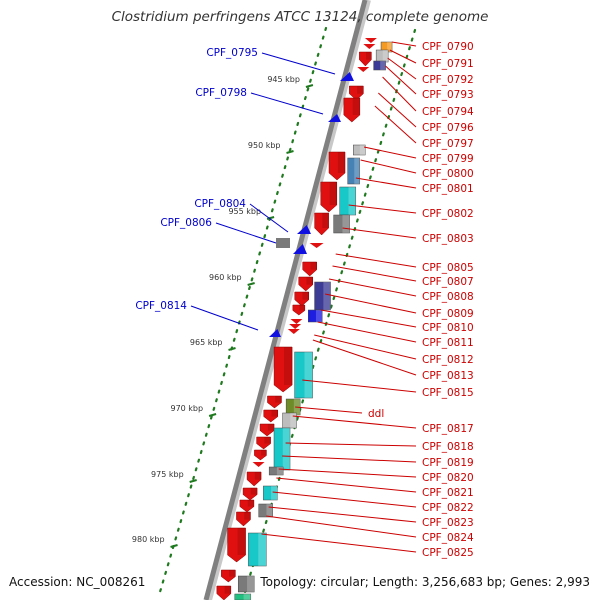 This screenshot has width=600, height=600. What do you see at coordinates (448, 189) in the screenshot?
I see `gene-label: CPF_0801` at bounding box center [448, 189].